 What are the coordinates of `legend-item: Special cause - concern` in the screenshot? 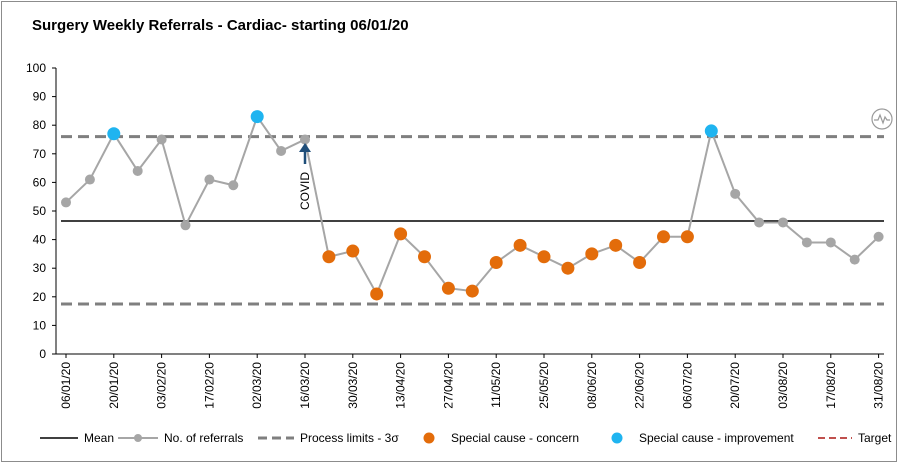 It's located at (501, 438).